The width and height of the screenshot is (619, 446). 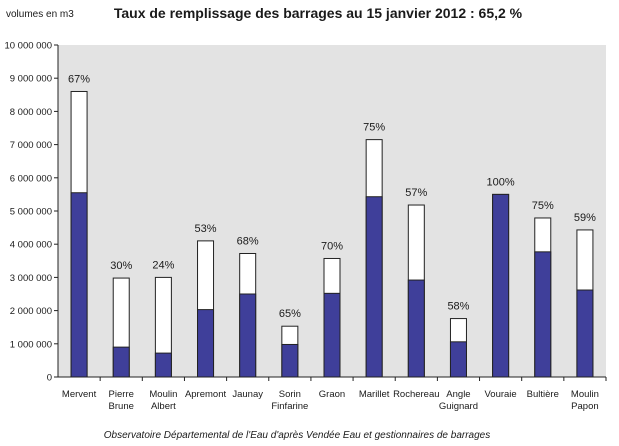 I want to click on x-tick-label: Pierre Brune, so click(x=121, y=400).